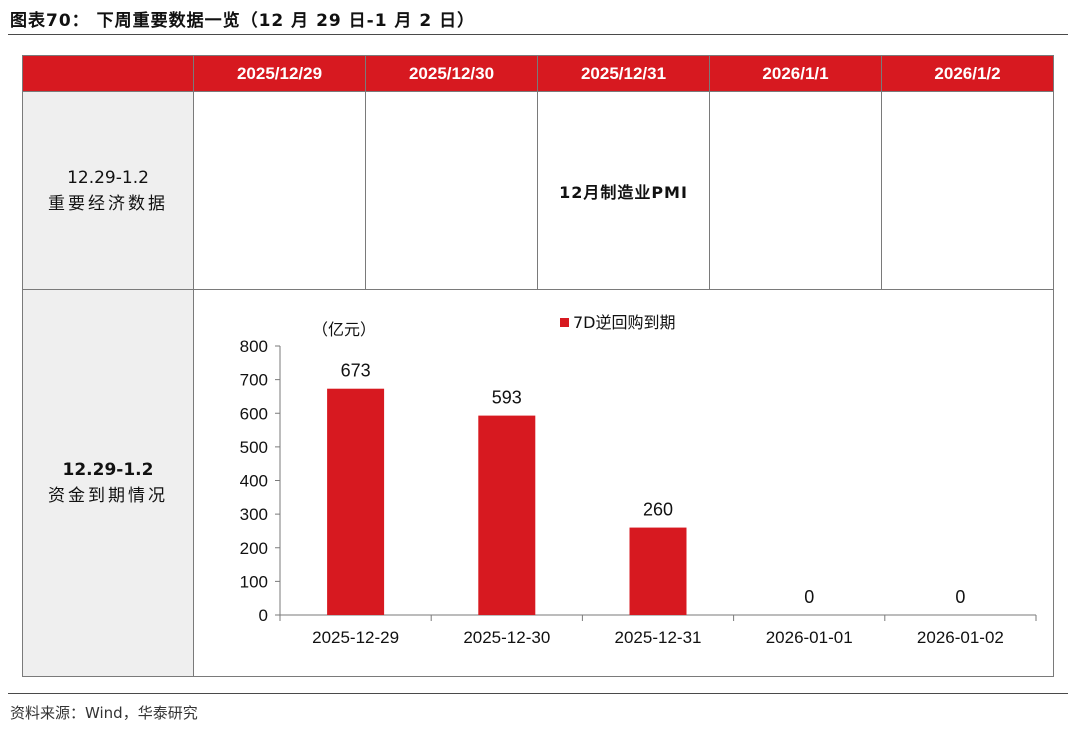 The width and height of the screenshot is (1080, 732). I want to click on header-date-4: 2026/1/1, so click(795, 73).